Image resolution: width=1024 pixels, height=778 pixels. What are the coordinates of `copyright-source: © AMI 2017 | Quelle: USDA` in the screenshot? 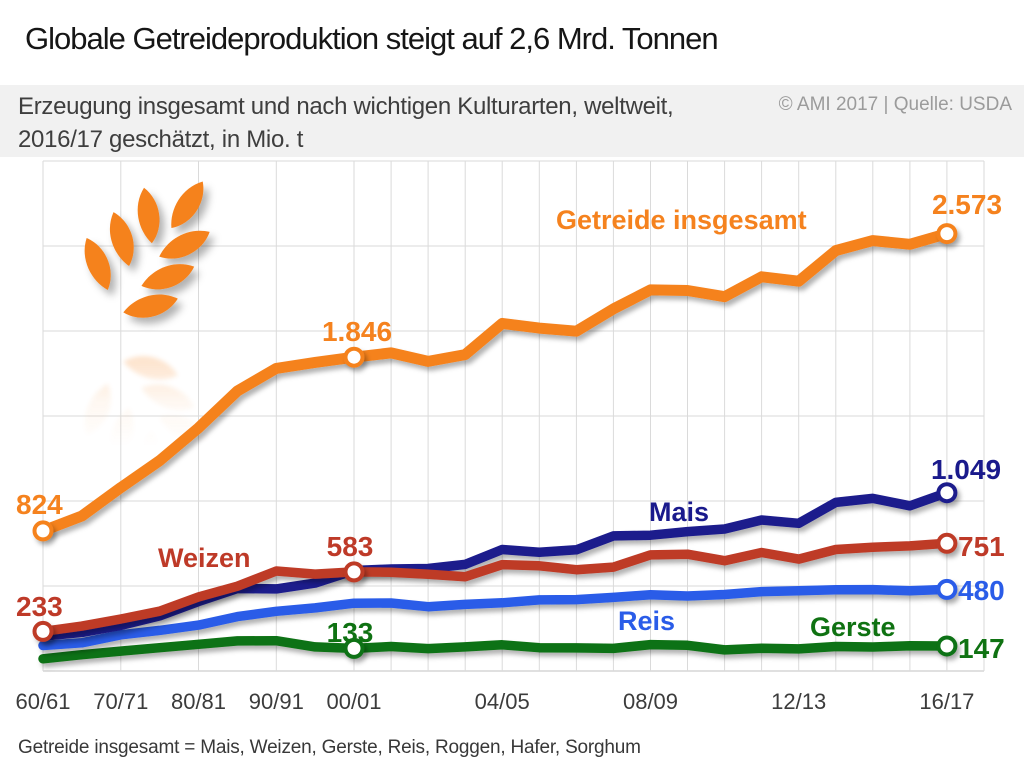 It's located at (895, 104).